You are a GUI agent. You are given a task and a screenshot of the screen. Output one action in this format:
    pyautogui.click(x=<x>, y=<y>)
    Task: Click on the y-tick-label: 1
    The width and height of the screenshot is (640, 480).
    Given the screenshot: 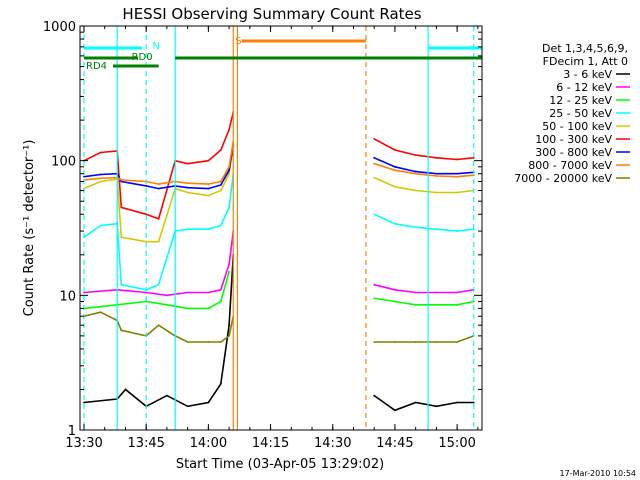 What is the action you would take?
    pyautogui.click(x=72, y=431)
    